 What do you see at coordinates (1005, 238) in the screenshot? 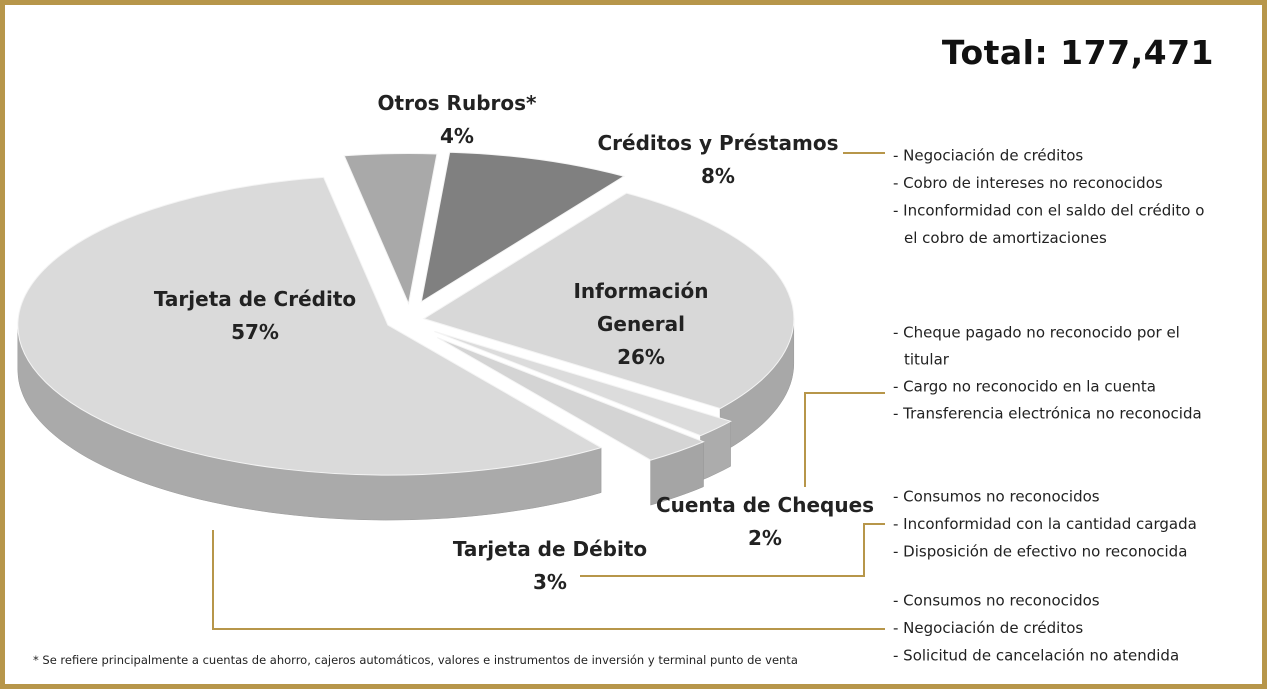
I see `note-line: el cobro de amortizaciones` at bounding box center [1005, 238].